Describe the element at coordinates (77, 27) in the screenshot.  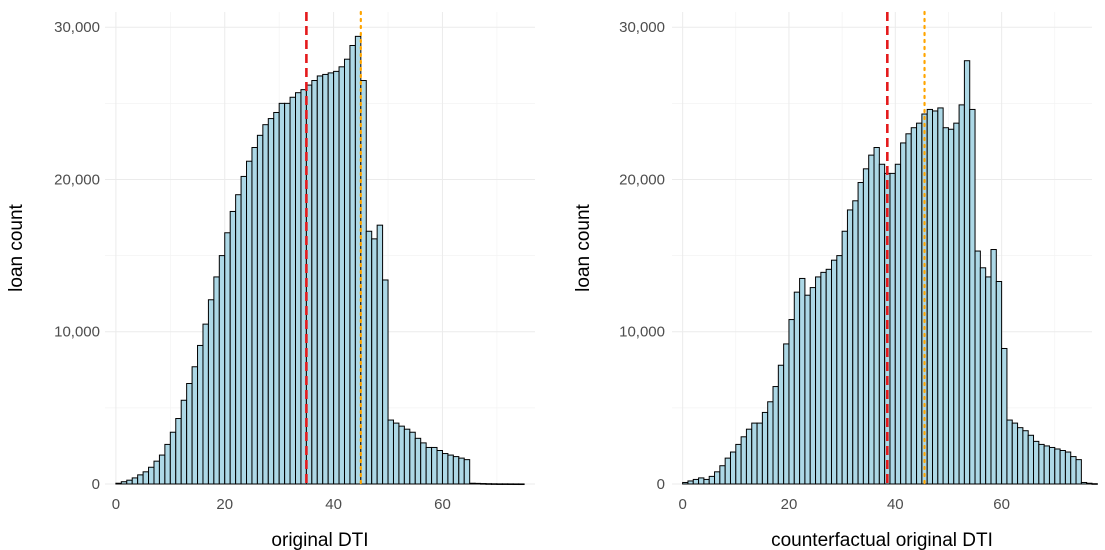
I see `y-tick-label: 30,000` at that location.